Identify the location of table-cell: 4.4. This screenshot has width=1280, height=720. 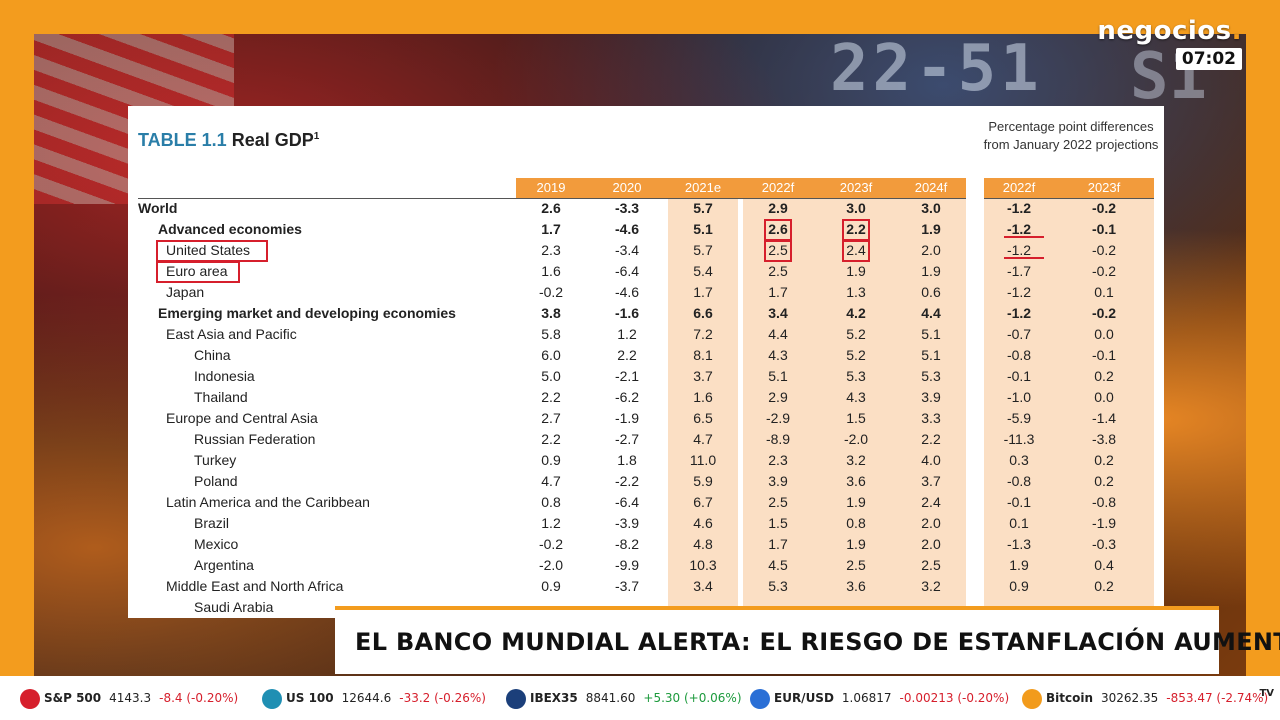
(931, 313).